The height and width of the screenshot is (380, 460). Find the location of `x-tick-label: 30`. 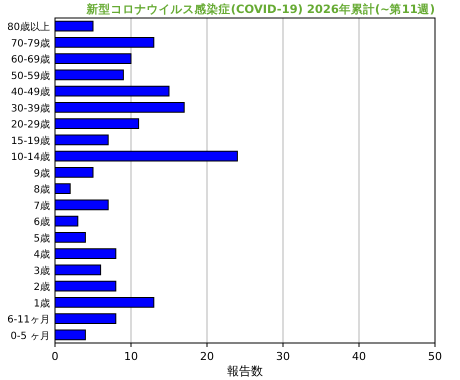

x-tick-label: 30 is located at coordinates (283, 356).